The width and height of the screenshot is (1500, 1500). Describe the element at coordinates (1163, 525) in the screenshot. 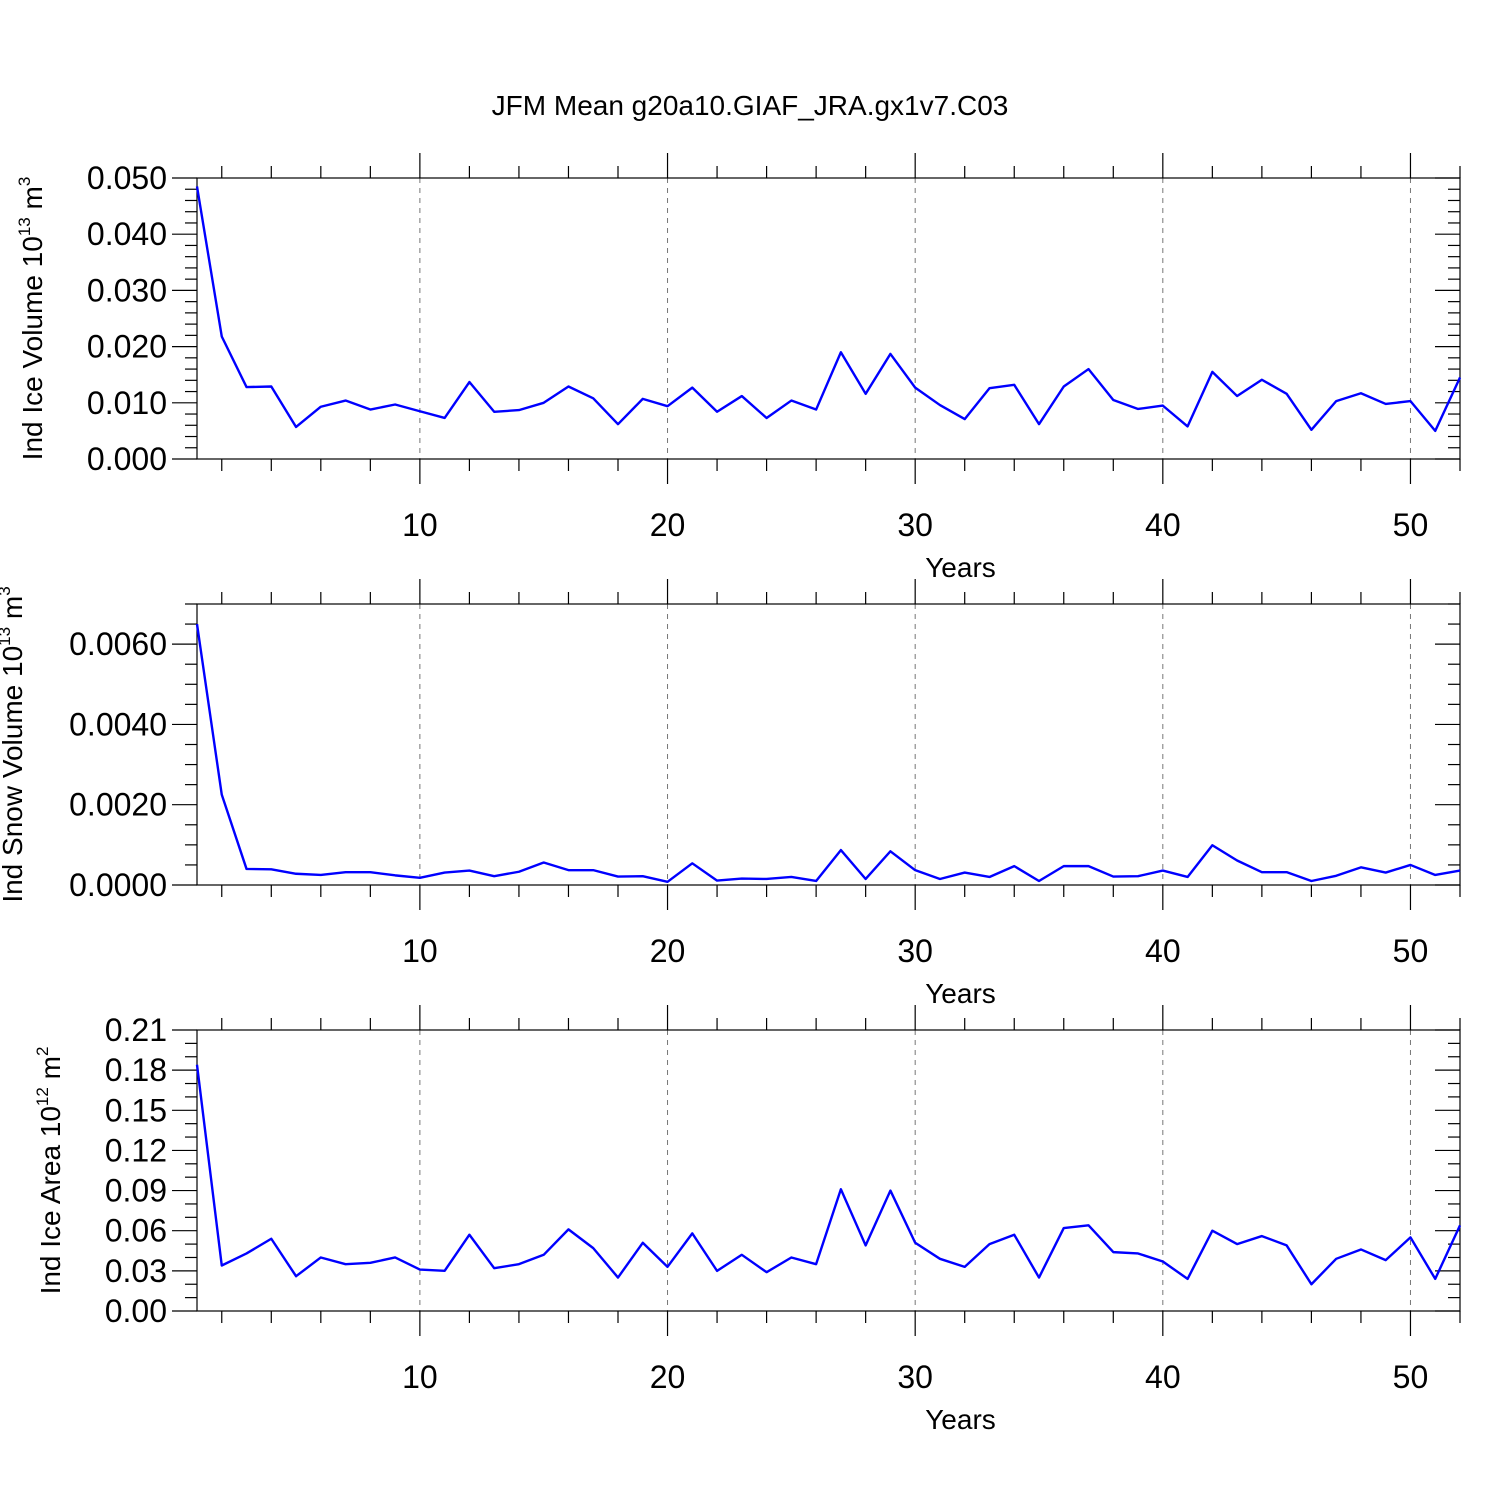

I see `ice-volume-x-tick-label-3: 40` at that location.